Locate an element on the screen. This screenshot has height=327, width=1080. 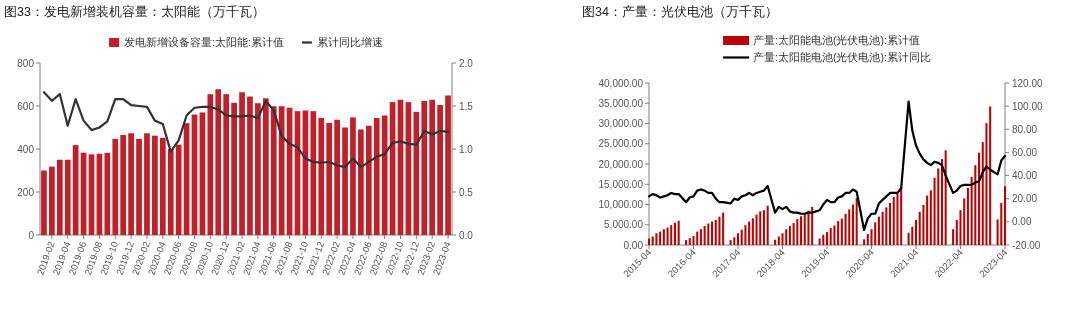
legend-label: 产量:太阳能电池(光伏电池):累计同比 is located at coordinates (842, 57).